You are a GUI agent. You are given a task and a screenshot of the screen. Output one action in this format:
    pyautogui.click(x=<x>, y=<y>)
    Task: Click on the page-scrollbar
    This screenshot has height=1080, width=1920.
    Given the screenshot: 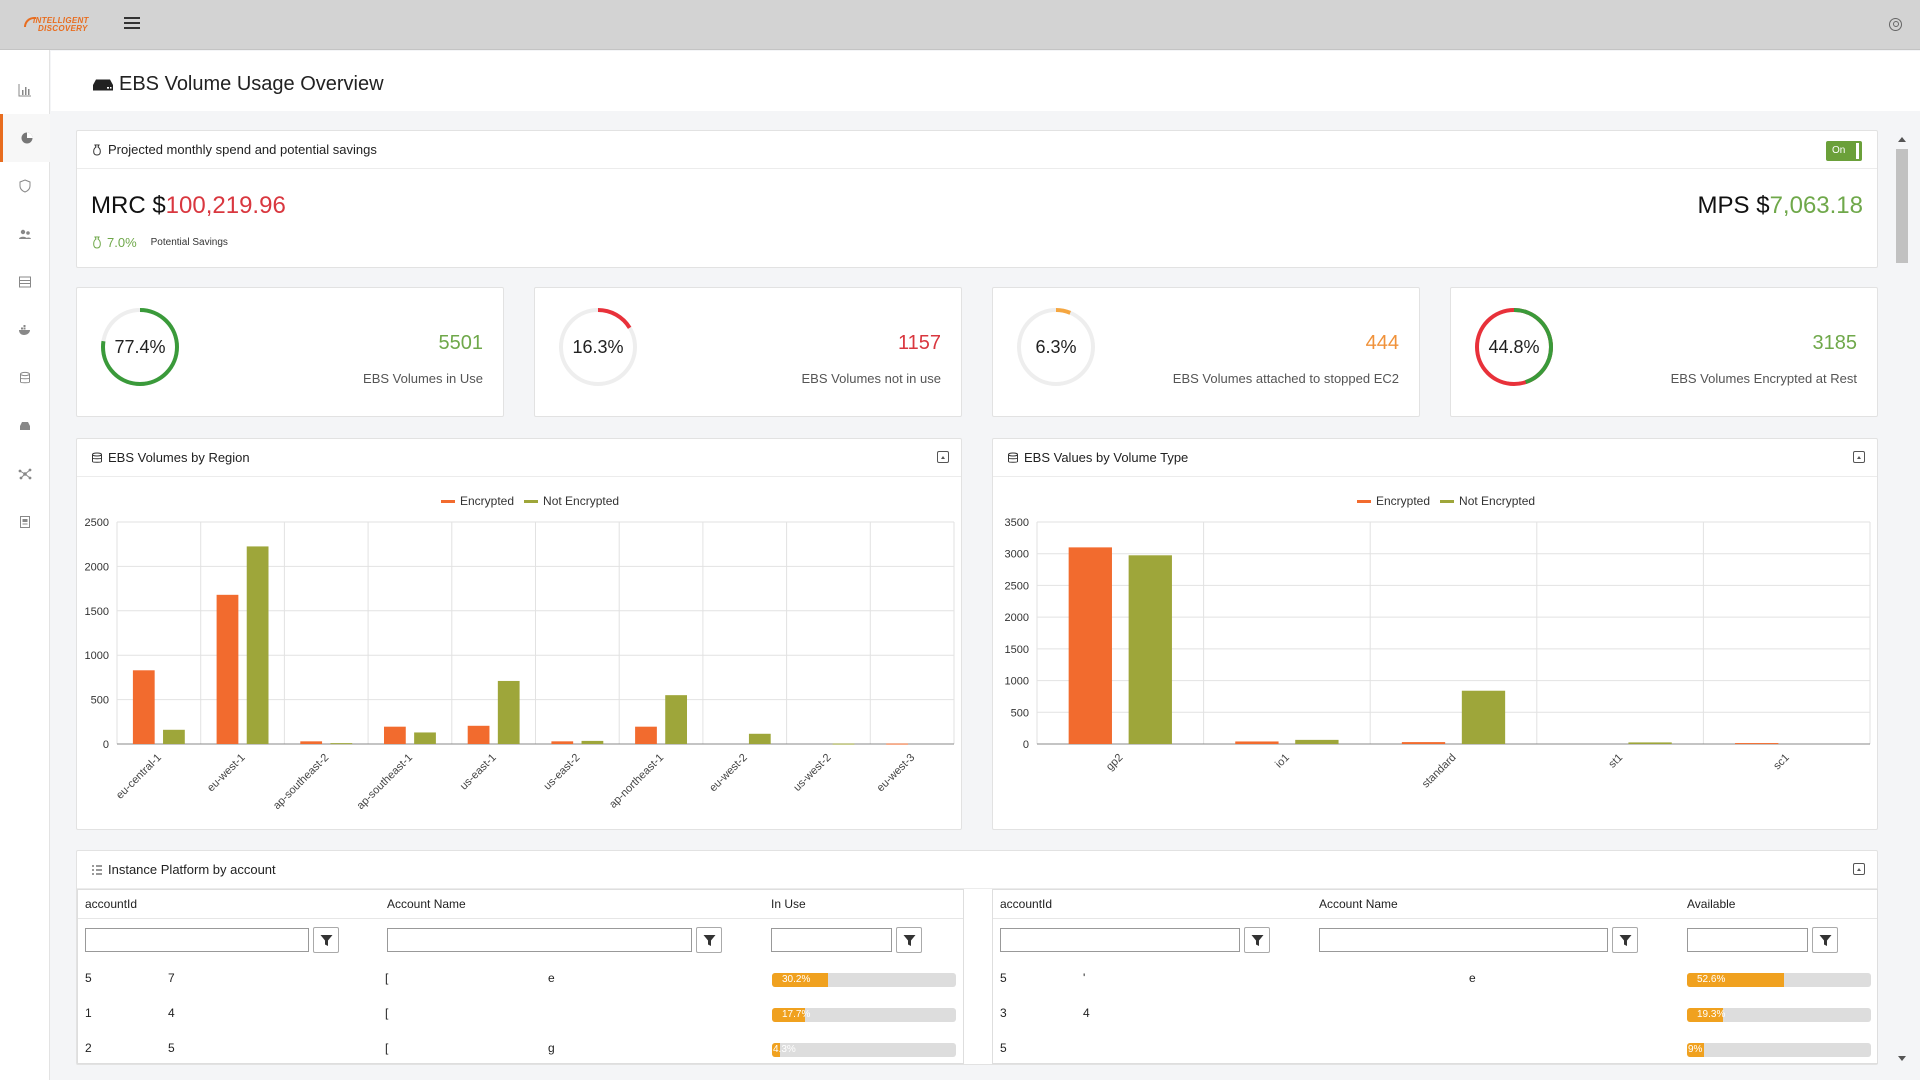 What is the action you would take?
    pyautogui.click(x=1902, y=599)
    